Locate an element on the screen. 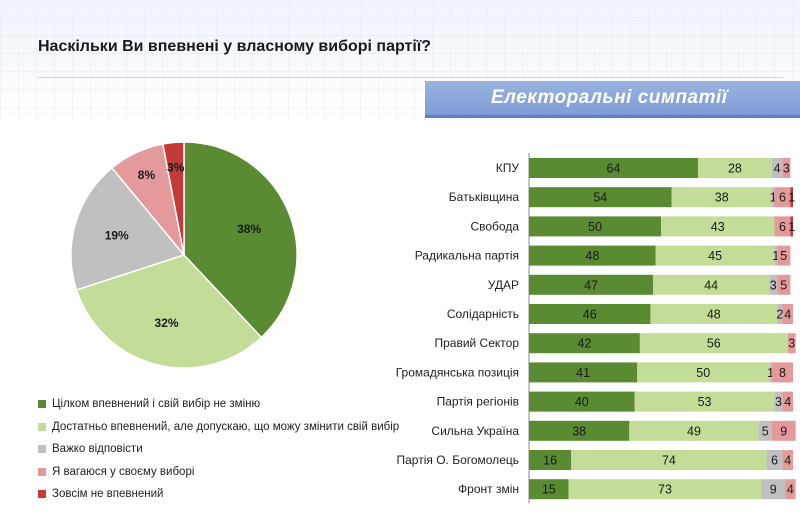 The width and height of the screenshot is (800, 523). legend-item: Зовсім не впевнений is located at coordinates (218, 494).